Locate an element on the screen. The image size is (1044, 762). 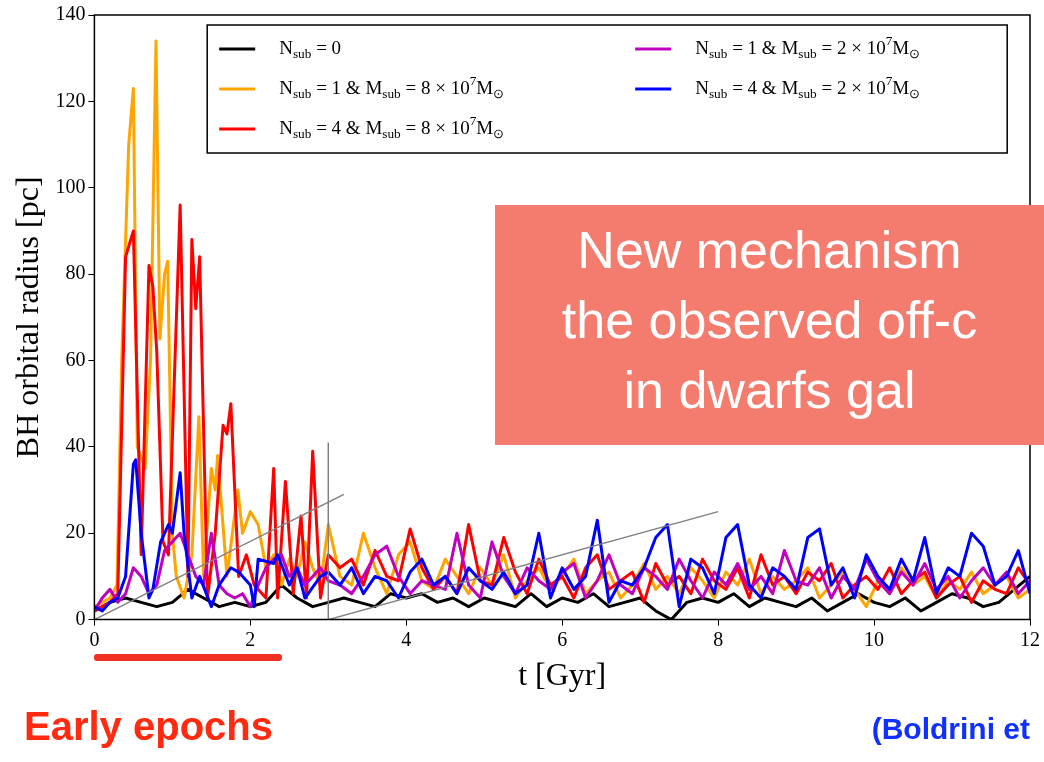
y-tick-label: 0 is located at coordinates (80, 617).